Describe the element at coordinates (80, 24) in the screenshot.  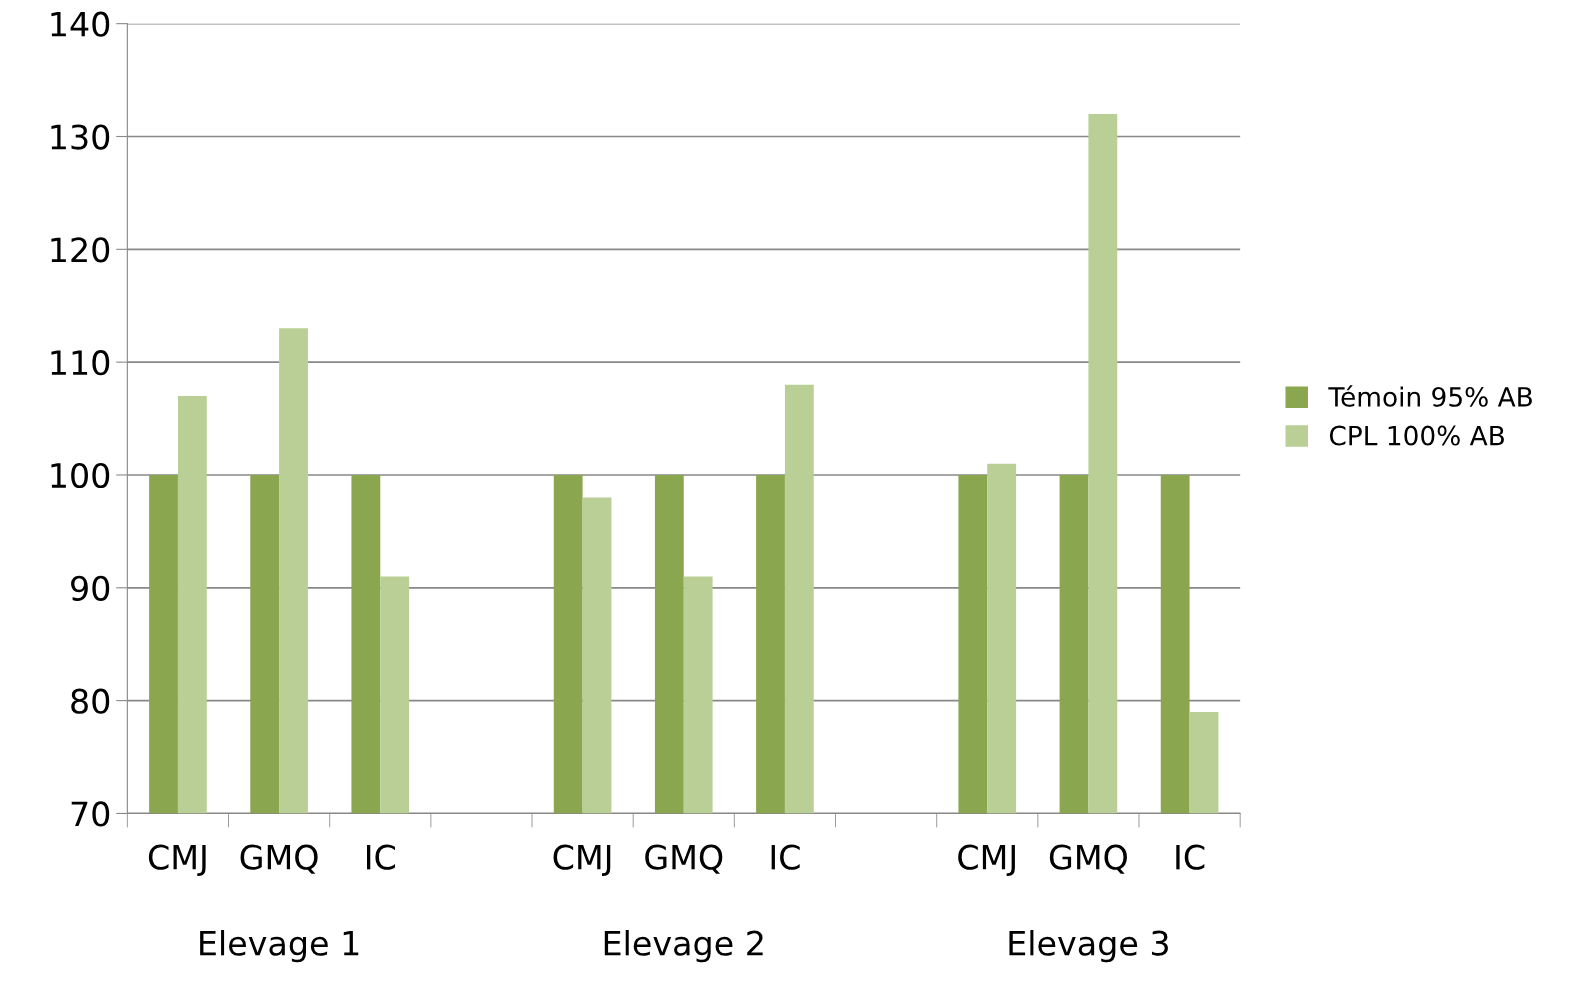
I see `y-tick-label: 140` at that location.